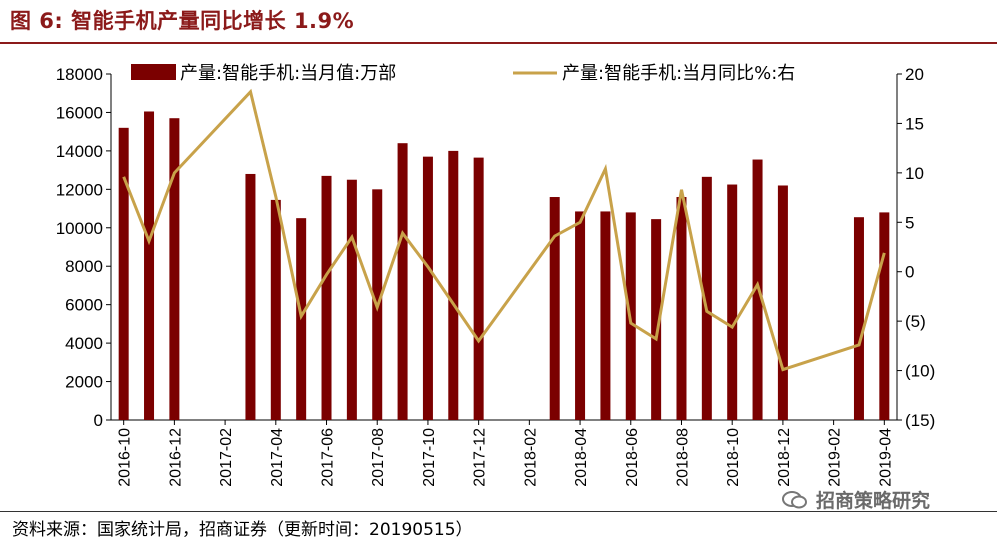 Image resolution: width=997 pixels, height=545 pixels. Describe the element at coordinates (915, 321) in the screenshot. I see `y-right-tick-label: (5)` at that location.